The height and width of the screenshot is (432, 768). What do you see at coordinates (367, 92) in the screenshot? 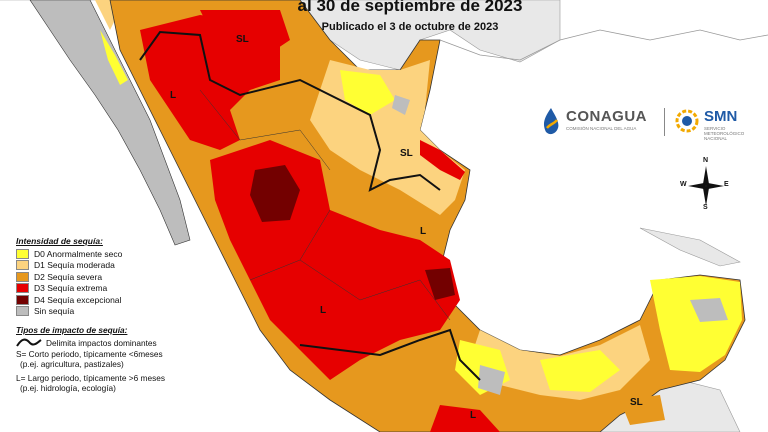
I see `zone-d0-ne` at bounding box center [367, 92].